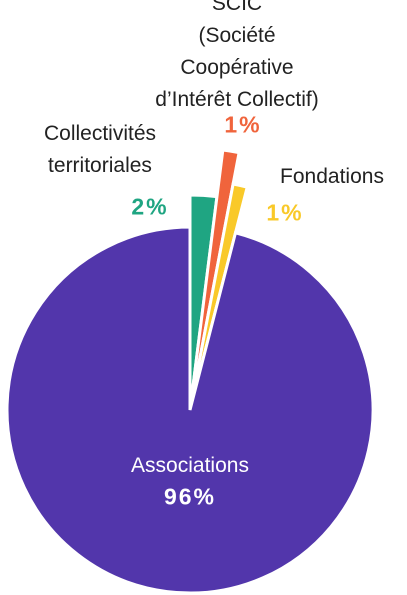  What do you see at coordinates (100, 149) in the screenshot?
I see `slice-label: Collectivités territoriales` at bounding box center [100, 149].